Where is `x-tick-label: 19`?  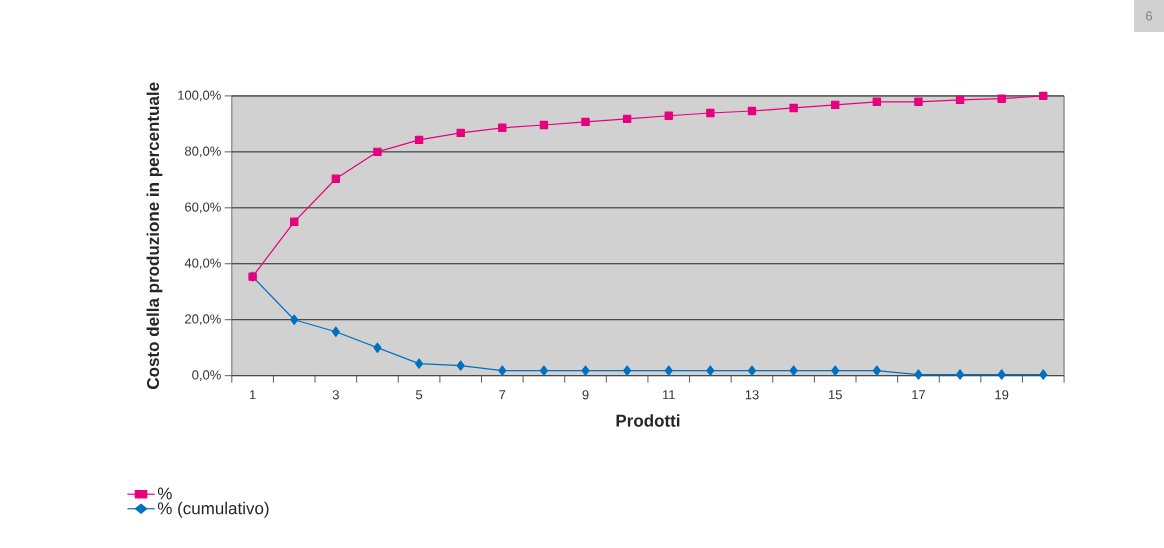
x-tick-label: 19 is located at coordinates (1002, 395).